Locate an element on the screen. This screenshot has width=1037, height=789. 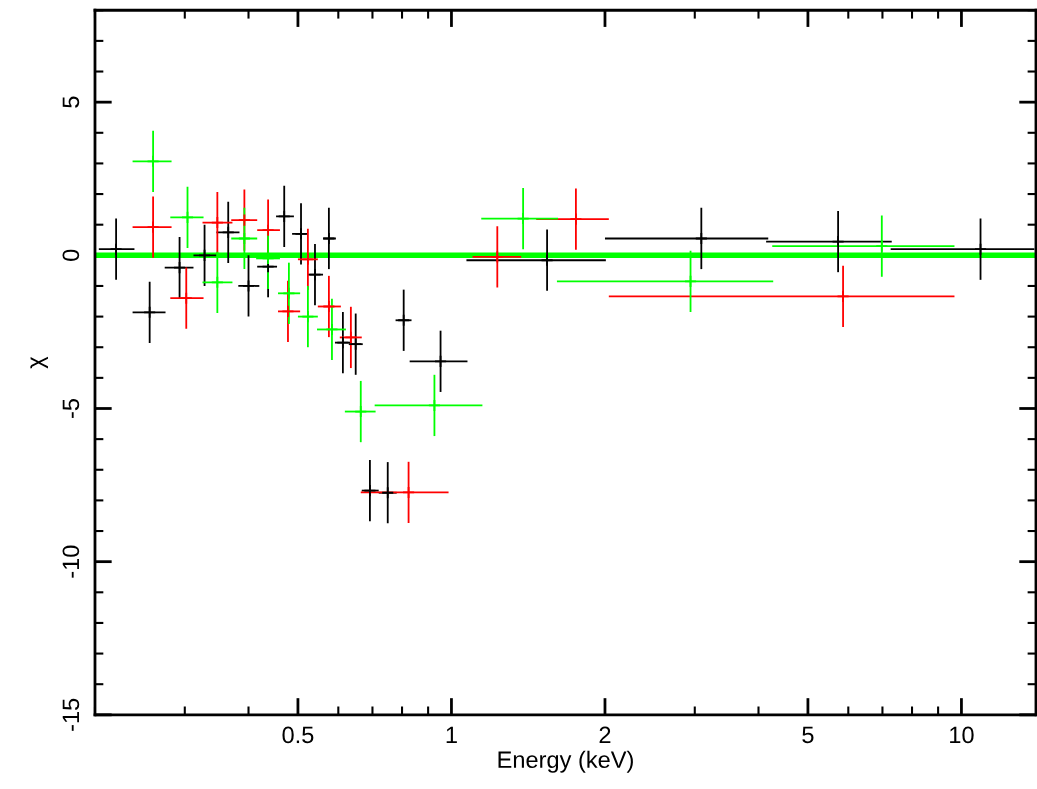
y-tick-label: -15 is located at coordinates (71, 714).